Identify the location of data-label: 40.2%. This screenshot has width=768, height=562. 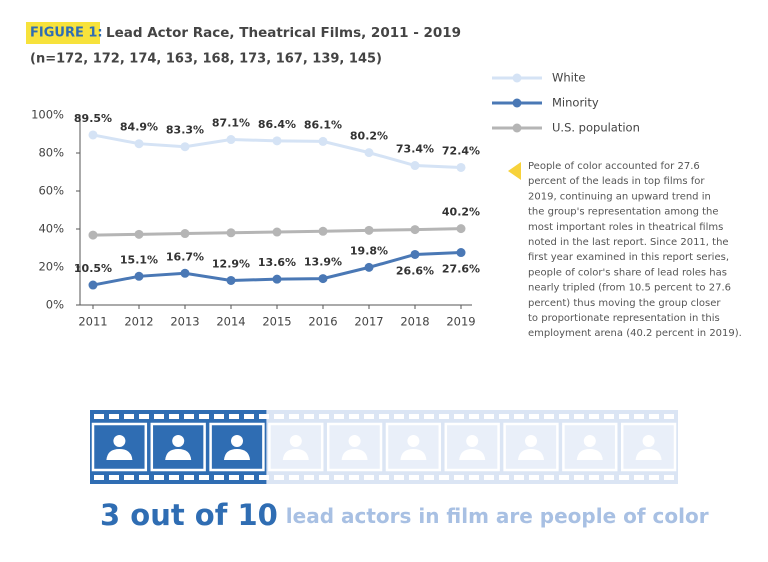
(461, 212).